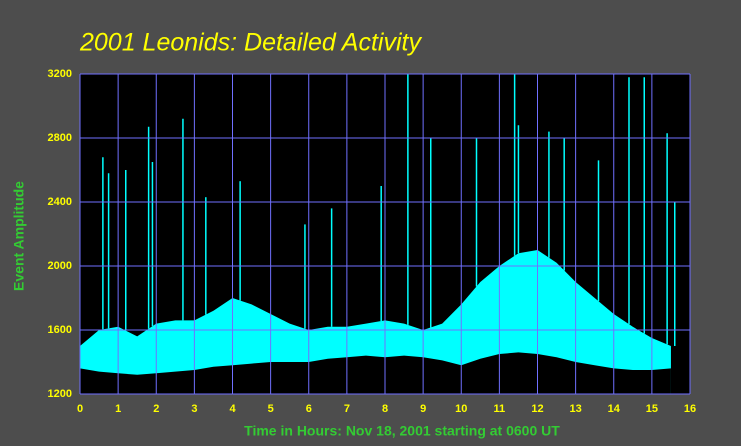 This screenshot has width=741, height=446. Describe the element at coordinates (194, 409) in the screenshot. I see `x-tick-label: 3` at that location.